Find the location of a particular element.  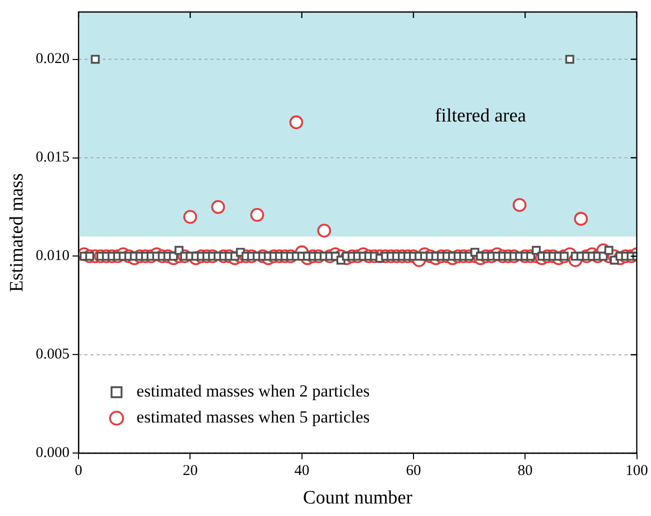

legend-label: estimated masses when 2 particles is located at coordinates (253, 391).